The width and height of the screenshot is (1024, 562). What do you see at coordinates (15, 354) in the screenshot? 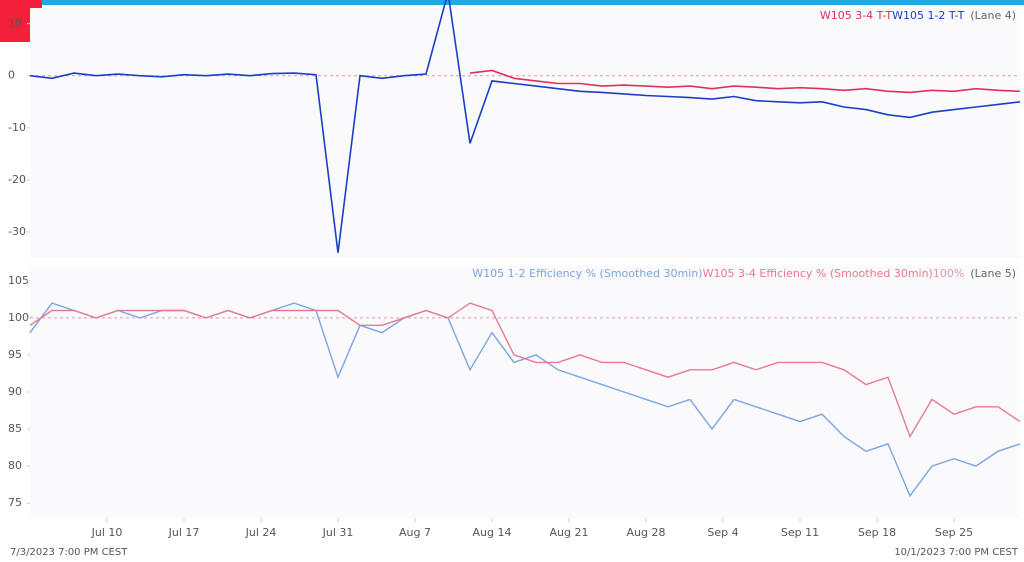
I see `y-tick-label: 95` at bounding box center [15, 354].